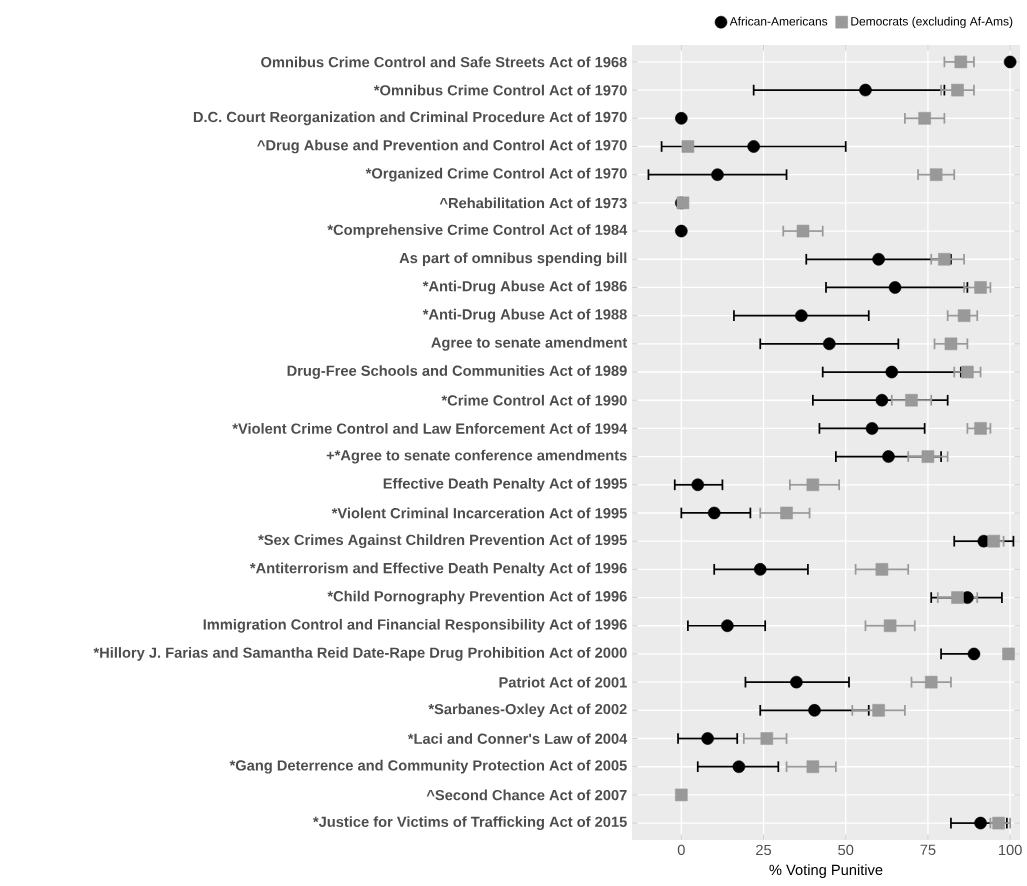 This screenshot has width=1027, height=886. What do you see at coordinates (469, 823) in the screenshot?
I see `y-tick-label: *Justice for Victims of Trafficking Act of 2015` at bounding box center [469, 823].